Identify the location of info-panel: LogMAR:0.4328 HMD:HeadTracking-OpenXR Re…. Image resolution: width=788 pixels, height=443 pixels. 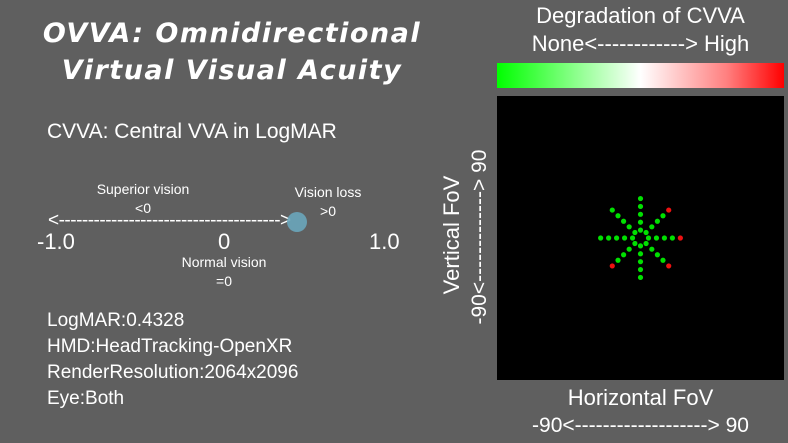
(172, 360).